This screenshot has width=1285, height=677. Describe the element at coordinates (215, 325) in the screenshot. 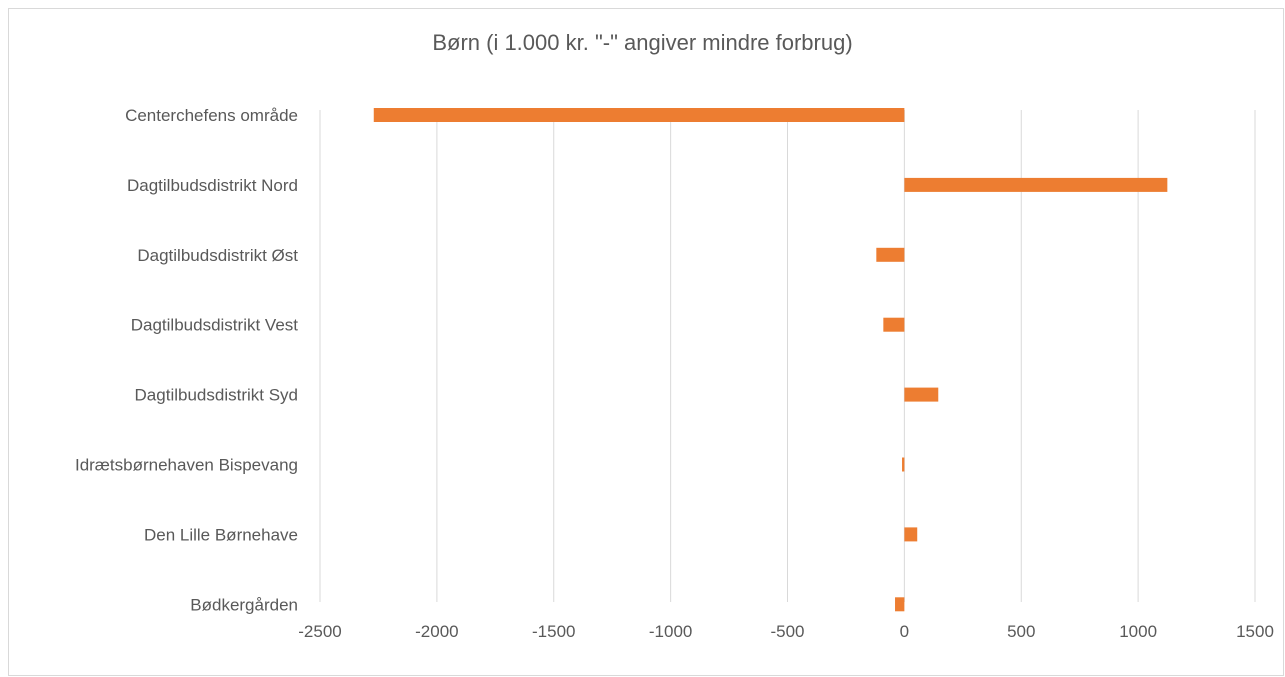

I see `category-label: Dagtilbudsdistrikt Vest` at that location.